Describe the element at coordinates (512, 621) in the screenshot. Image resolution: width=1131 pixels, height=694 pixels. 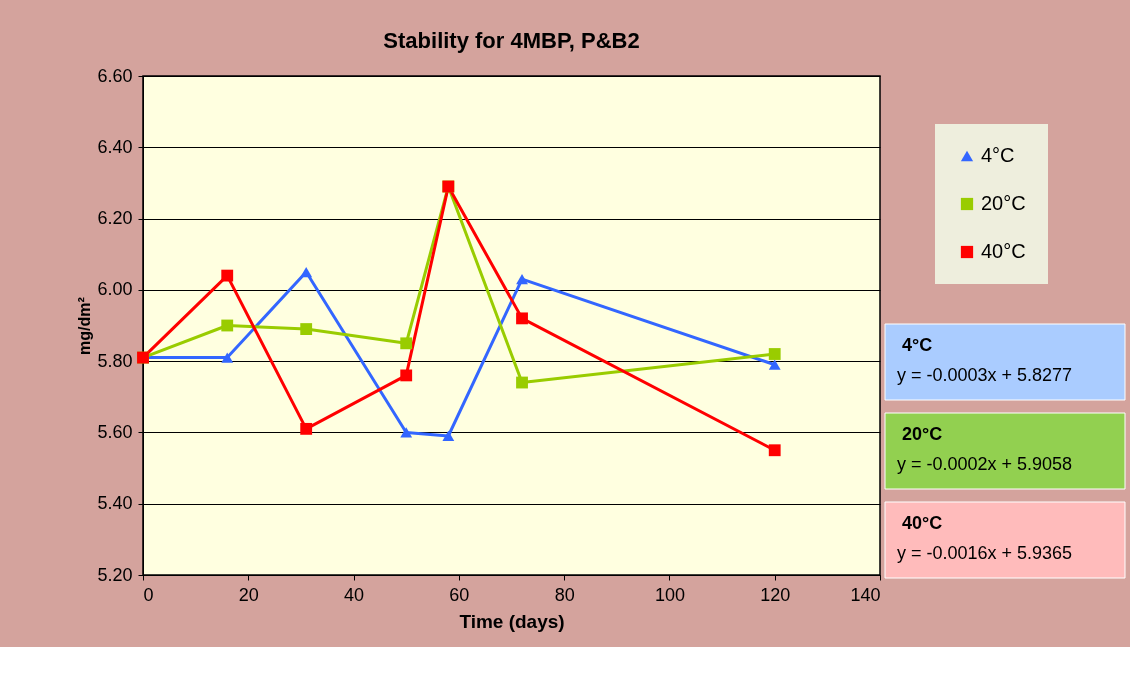
I see `x-axis-title: Time (days)` at that location.